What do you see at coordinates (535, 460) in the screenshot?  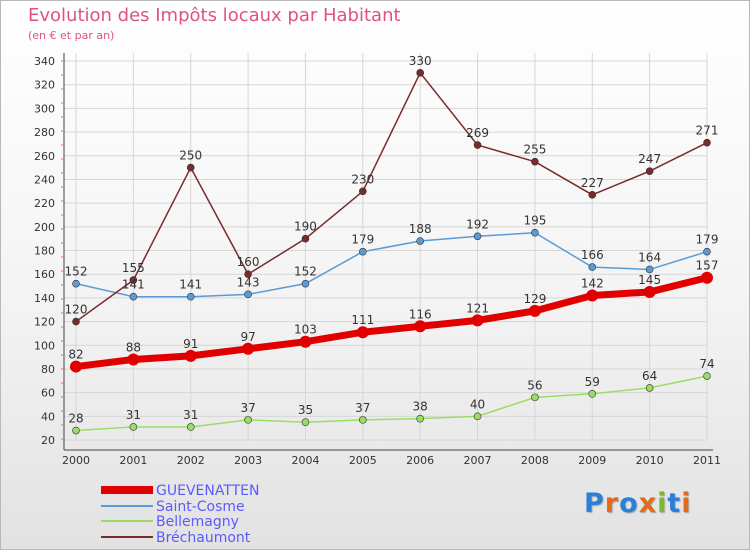 I see `x-tick-label: 2008` at bounding box center [535, 460].